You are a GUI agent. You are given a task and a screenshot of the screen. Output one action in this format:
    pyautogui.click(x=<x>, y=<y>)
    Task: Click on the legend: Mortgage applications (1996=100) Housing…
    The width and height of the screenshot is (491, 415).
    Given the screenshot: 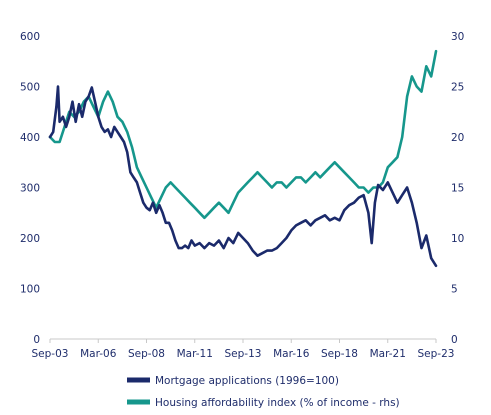 What is the action you would take?
    pyautogui.click(x=263, y=392)
    